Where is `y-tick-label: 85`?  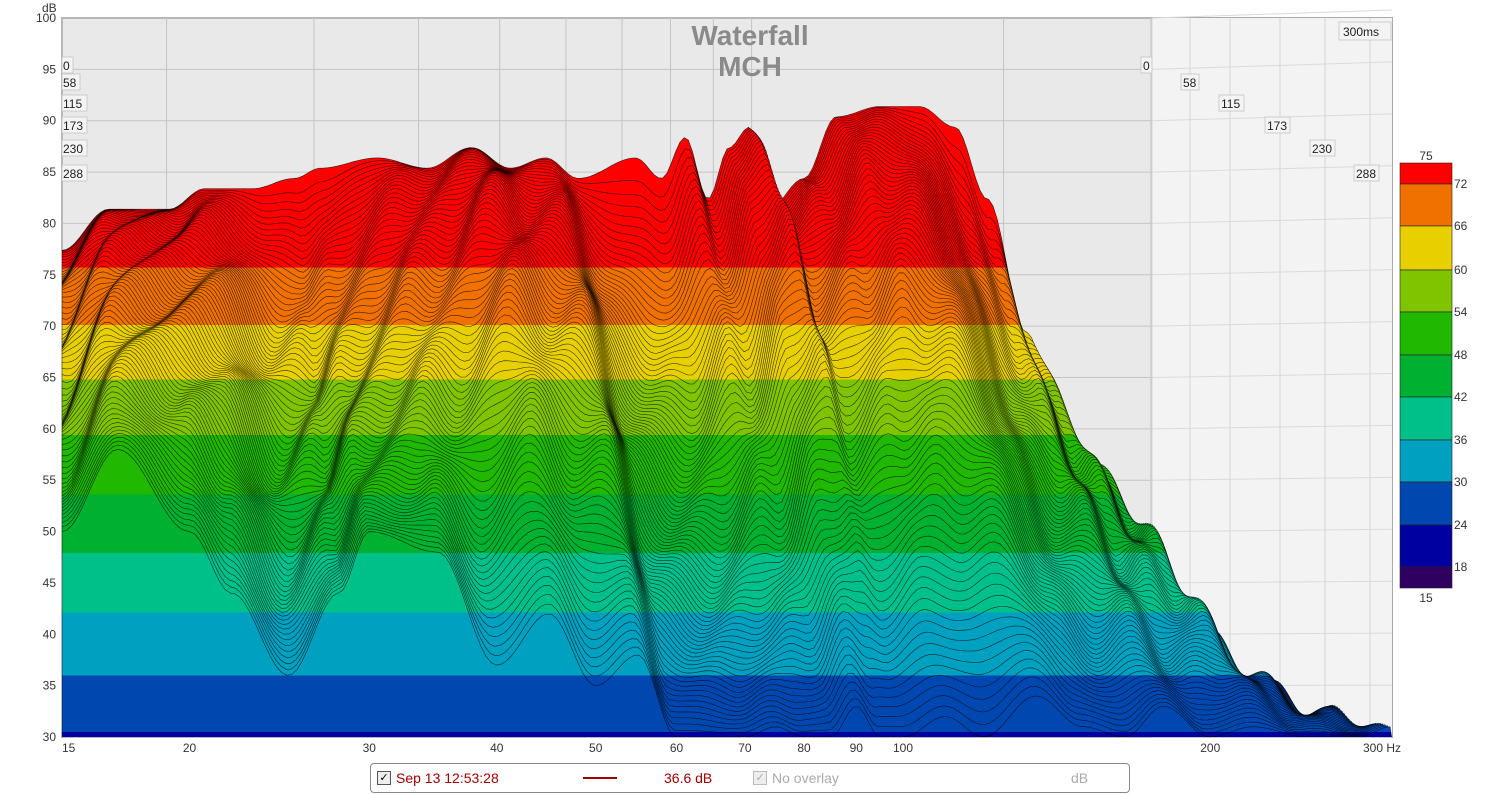 y-tick-label: 85 is located at coordinates (50, 172).